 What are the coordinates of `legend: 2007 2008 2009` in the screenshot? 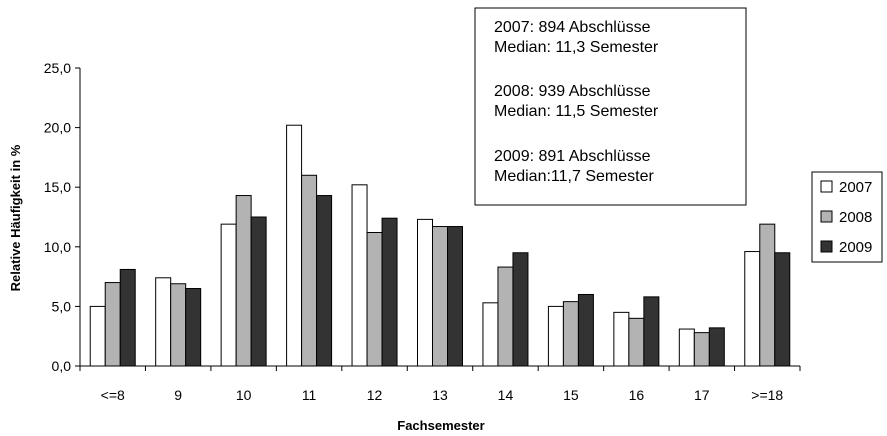 It's located at (847, 217).